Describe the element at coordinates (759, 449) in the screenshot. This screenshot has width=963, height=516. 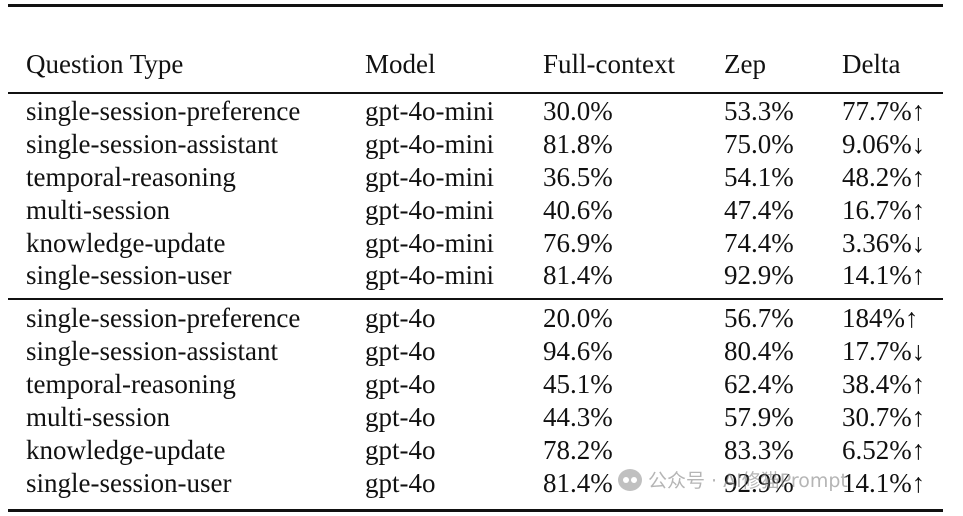
I see `cell-zep: 83.3%` at that location.